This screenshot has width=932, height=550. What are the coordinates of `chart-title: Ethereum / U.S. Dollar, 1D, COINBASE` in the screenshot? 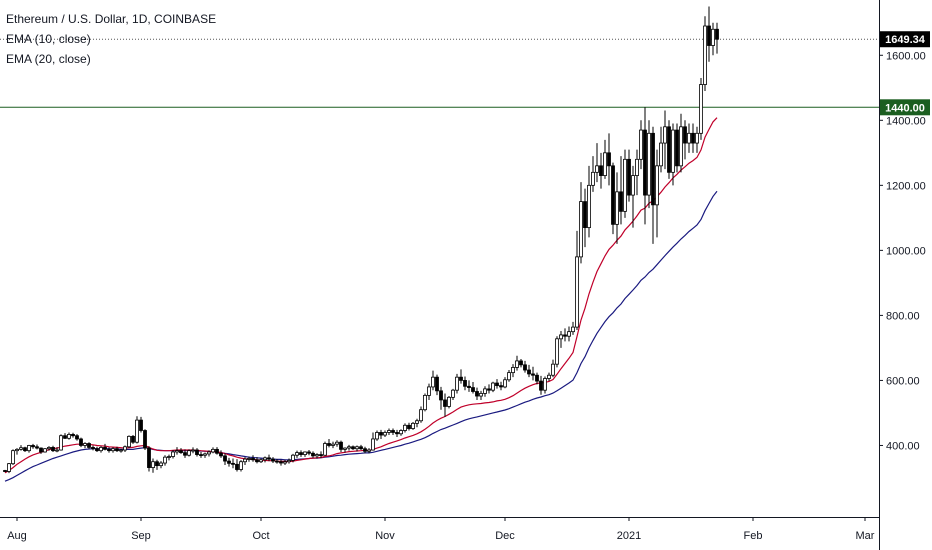 It's located at (111, 19).